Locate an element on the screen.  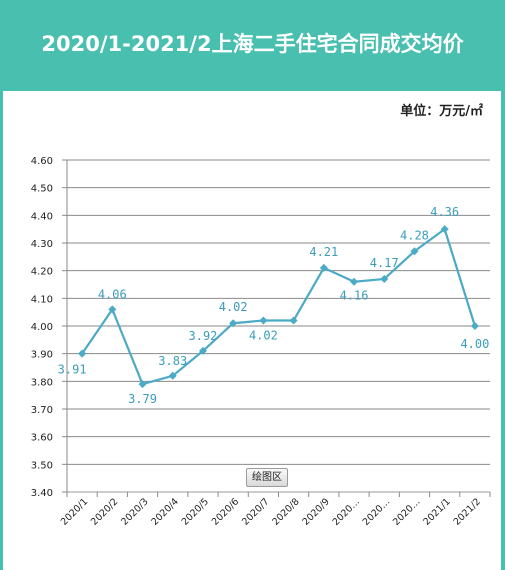
x-tick-label: 2020/5 is located at coordinates (195, 511).